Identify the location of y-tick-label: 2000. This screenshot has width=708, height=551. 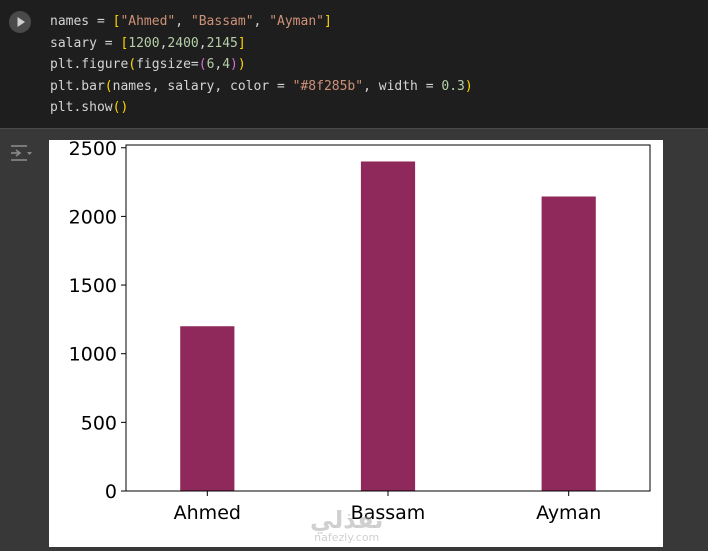
(93, 217).